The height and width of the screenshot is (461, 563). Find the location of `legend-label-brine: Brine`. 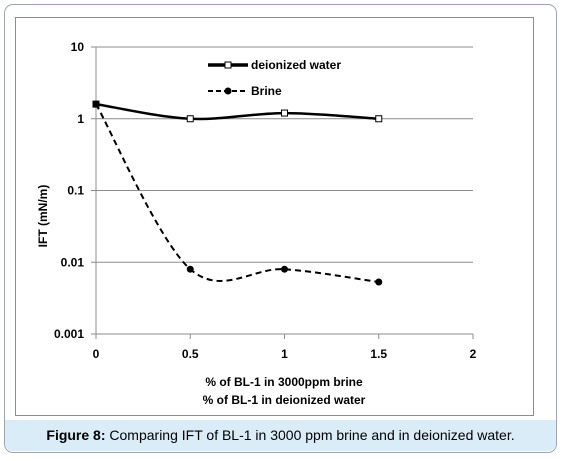

legend-label-brine: Brine is located at coordinates (266, 91).